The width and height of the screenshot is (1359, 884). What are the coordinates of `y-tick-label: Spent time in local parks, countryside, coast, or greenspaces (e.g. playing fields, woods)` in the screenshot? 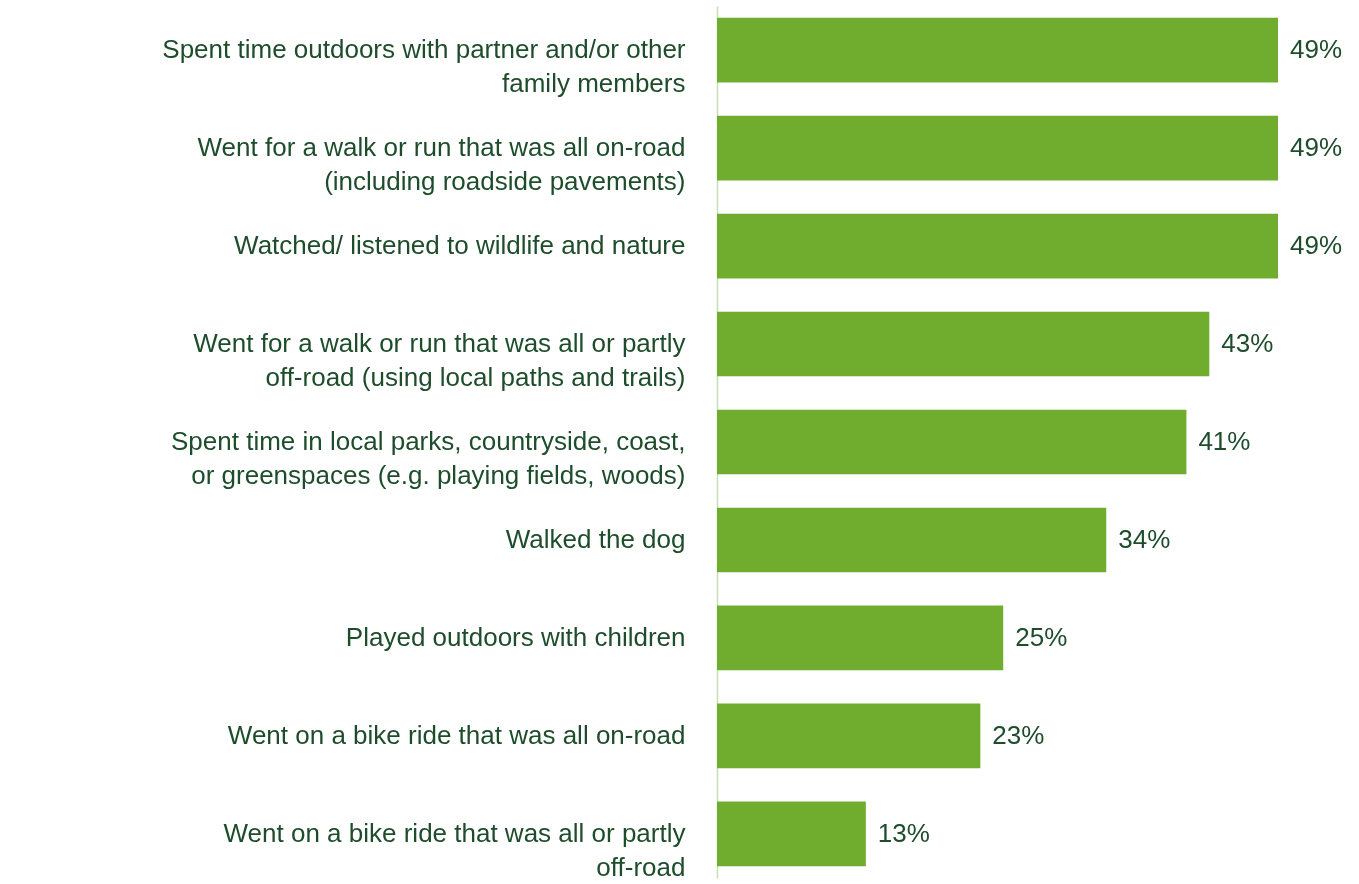 It's located at (428, 458).